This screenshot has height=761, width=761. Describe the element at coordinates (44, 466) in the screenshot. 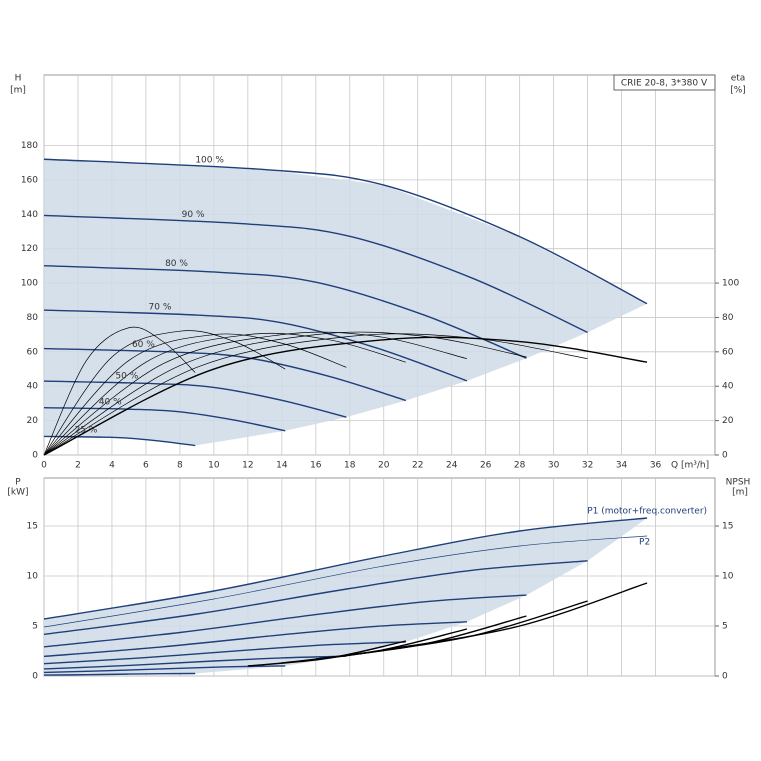

I see `x-tick-label: 0` at that location.